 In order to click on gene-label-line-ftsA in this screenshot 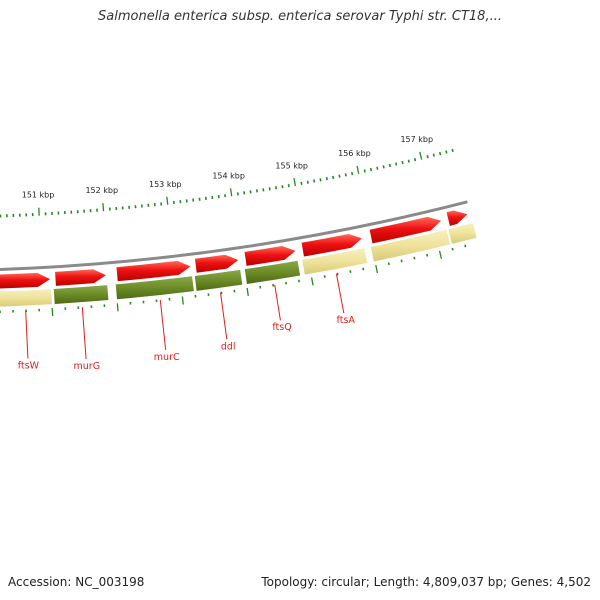, I will do `click(340, 293)`.